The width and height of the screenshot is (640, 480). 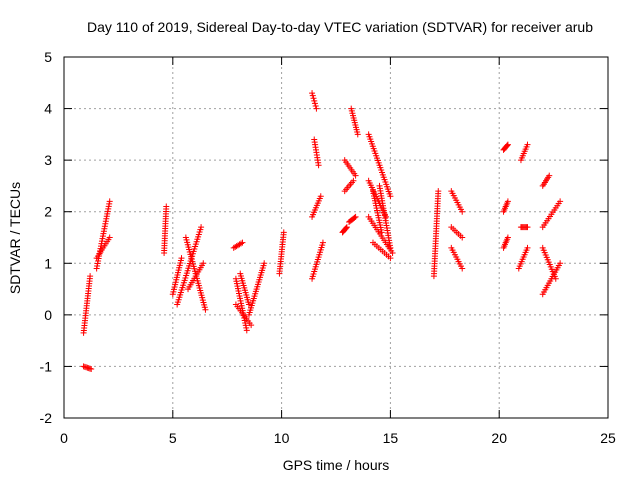 What do you see at coordinates (608, 438) in the screenshot?
I see `x-tick-label: 25` at bounding box center [608, 438].